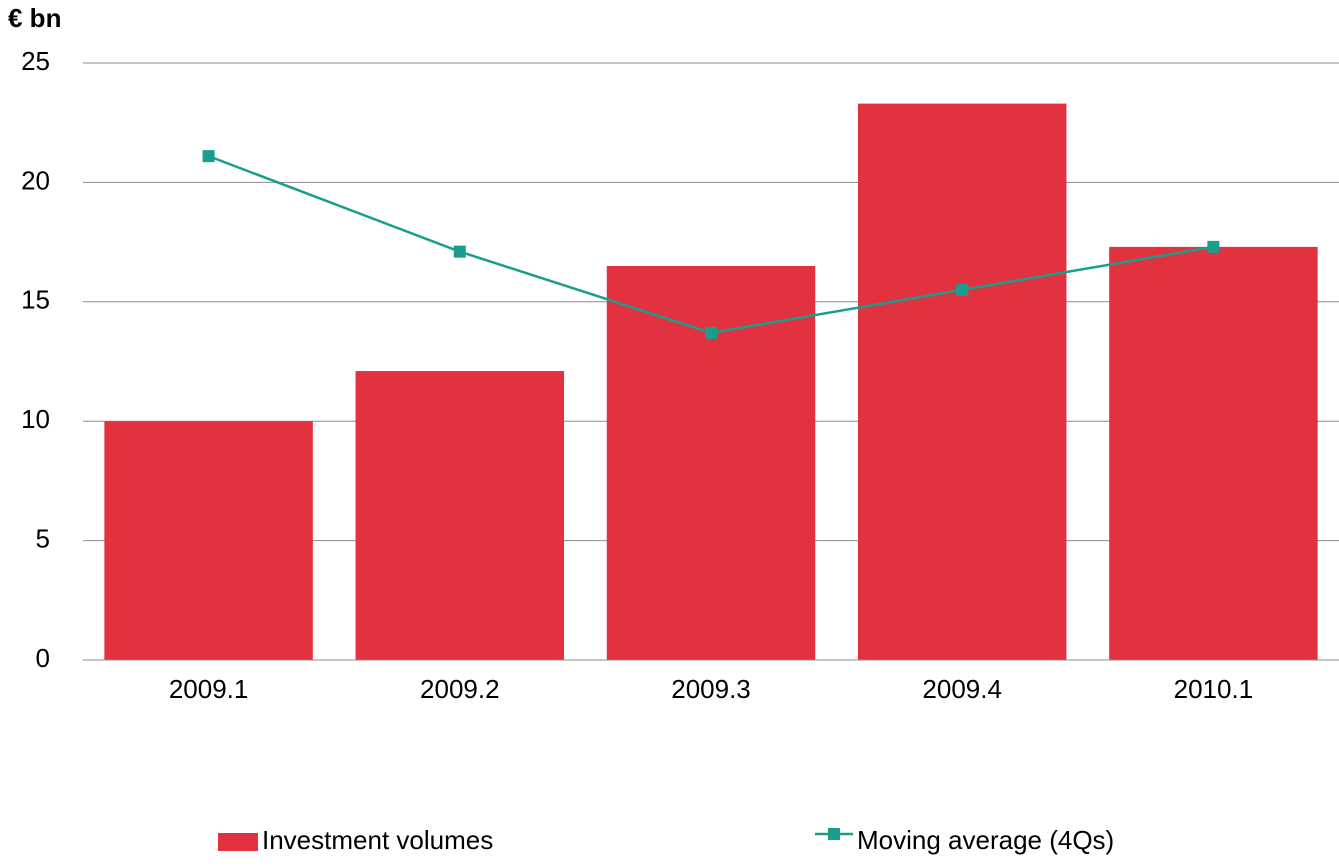  I want to click on y-tick-label: 0, so click(43, 658).